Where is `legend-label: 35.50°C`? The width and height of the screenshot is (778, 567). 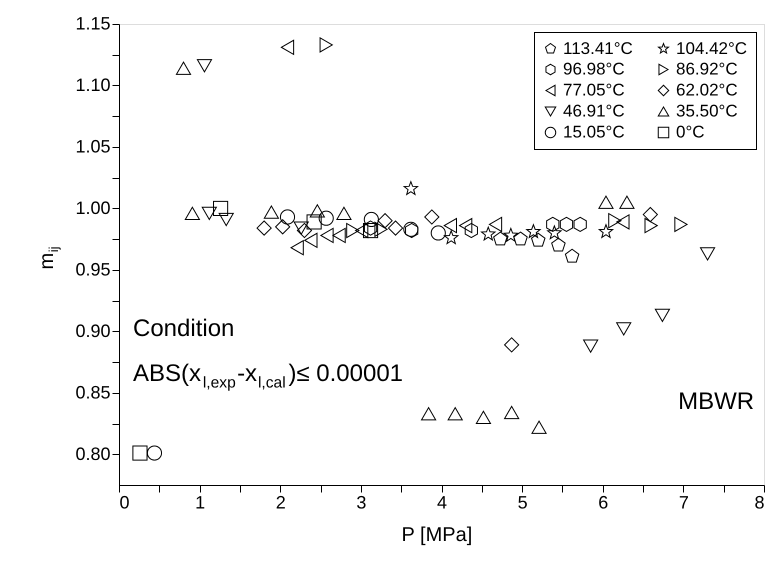
legend-label: 35.50°C is located at coordinates (707, 111).